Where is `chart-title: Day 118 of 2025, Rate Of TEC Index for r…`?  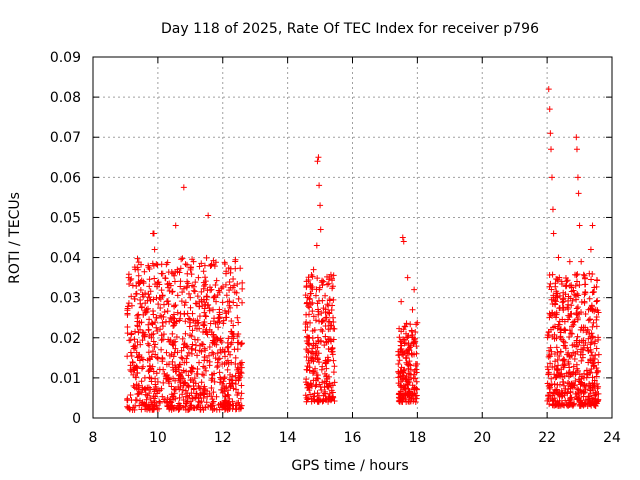
chart-title: Day 118 of 2025, Rate Of TEC Index for r… is located at coordinates (350, 29).